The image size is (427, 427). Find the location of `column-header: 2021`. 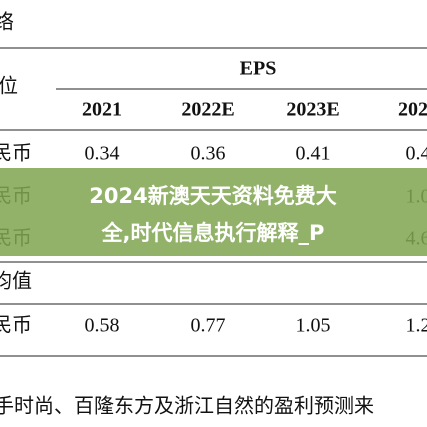

column-header: 2021 is located at coordinates (102, 110).